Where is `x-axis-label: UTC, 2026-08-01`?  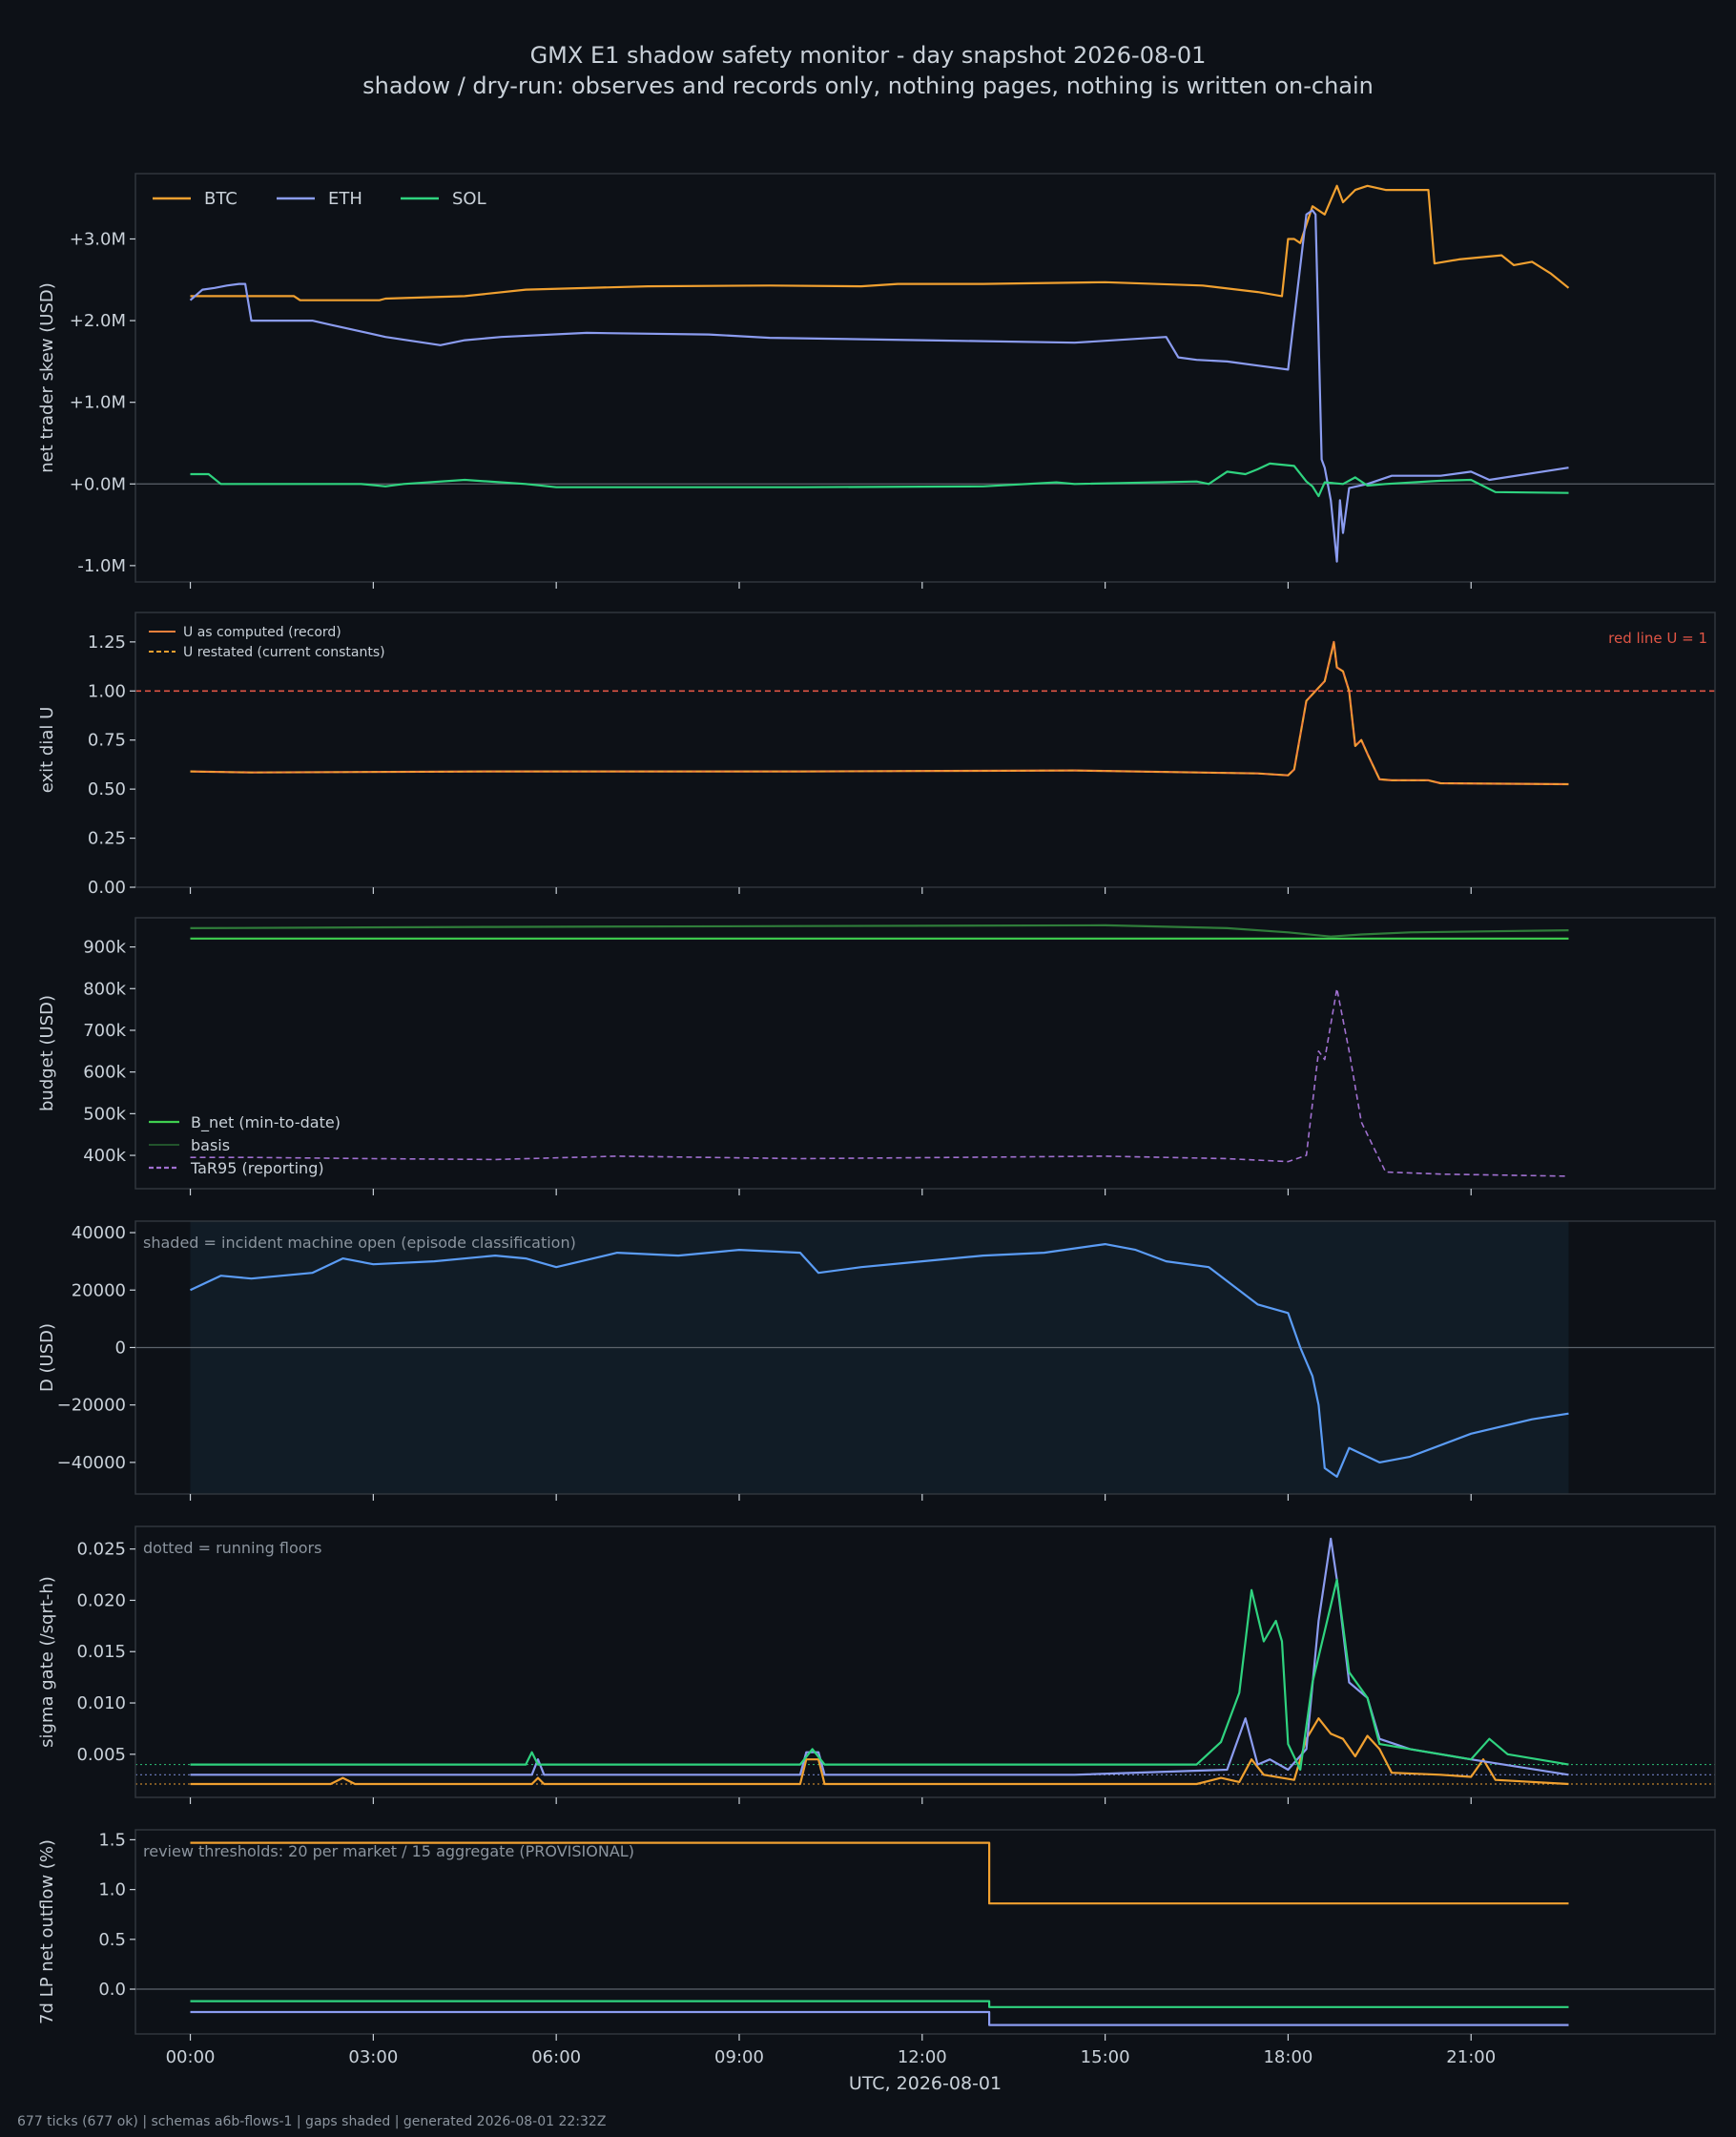 x-axis-label: UTC, 2026-08-01 is located at coordinates (925, 2083).